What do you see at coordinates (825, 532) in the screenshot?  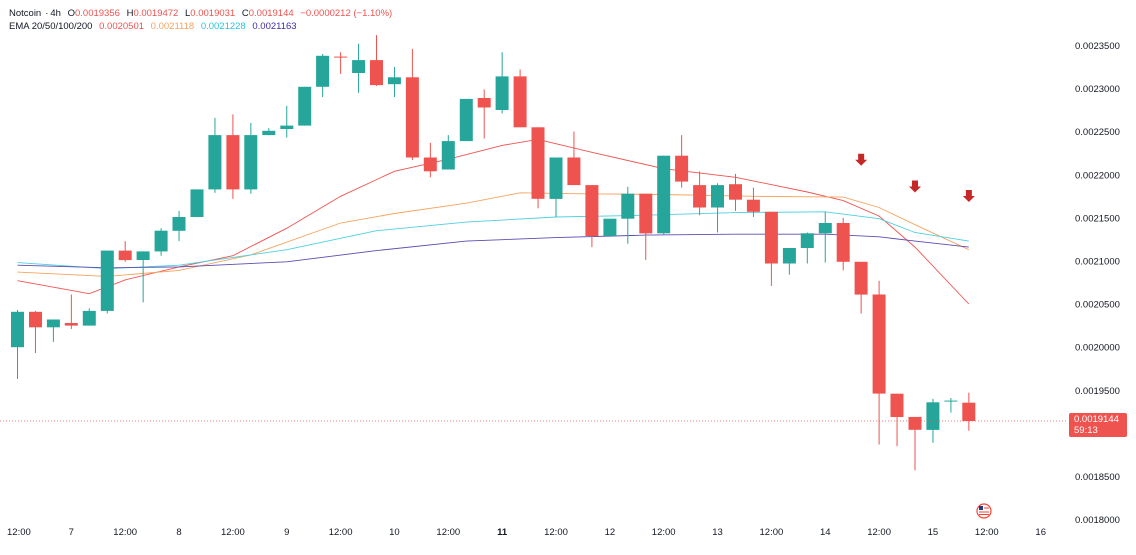 I see `time-tick-label: 14` at bounding box center [825, 532].